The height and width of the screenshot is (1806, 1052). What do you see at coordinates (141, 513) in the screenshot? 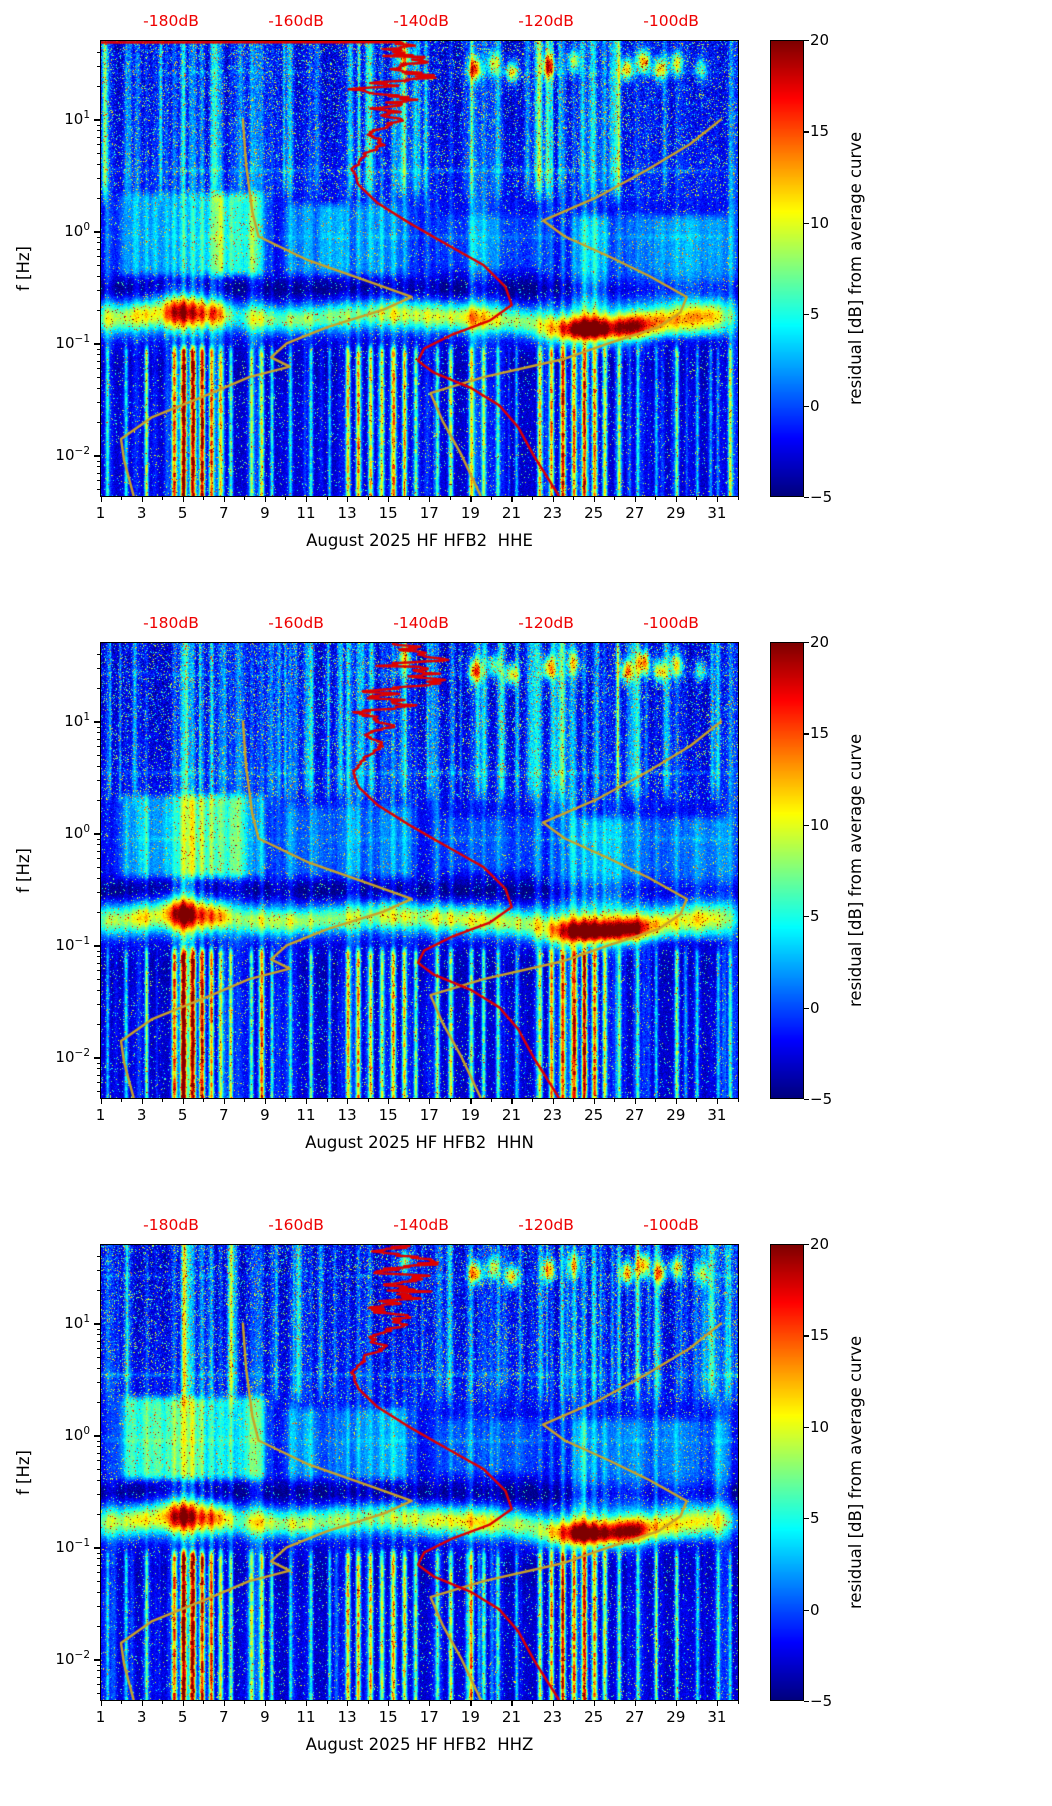
I see `x-tick-label: 3` at bounding box center [141, 513].